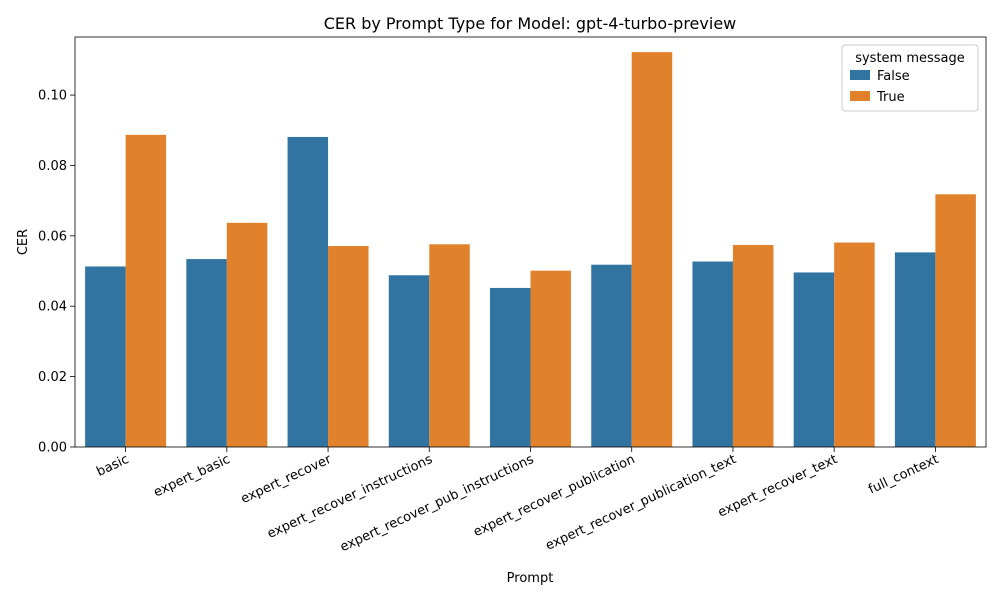 The width and height of the screenshot is (1000, 600). What do you see at coordinates (652, 249) in the screenshot?
I see `bar-expert-recover-publication-true` at bounding box center [652, 249].